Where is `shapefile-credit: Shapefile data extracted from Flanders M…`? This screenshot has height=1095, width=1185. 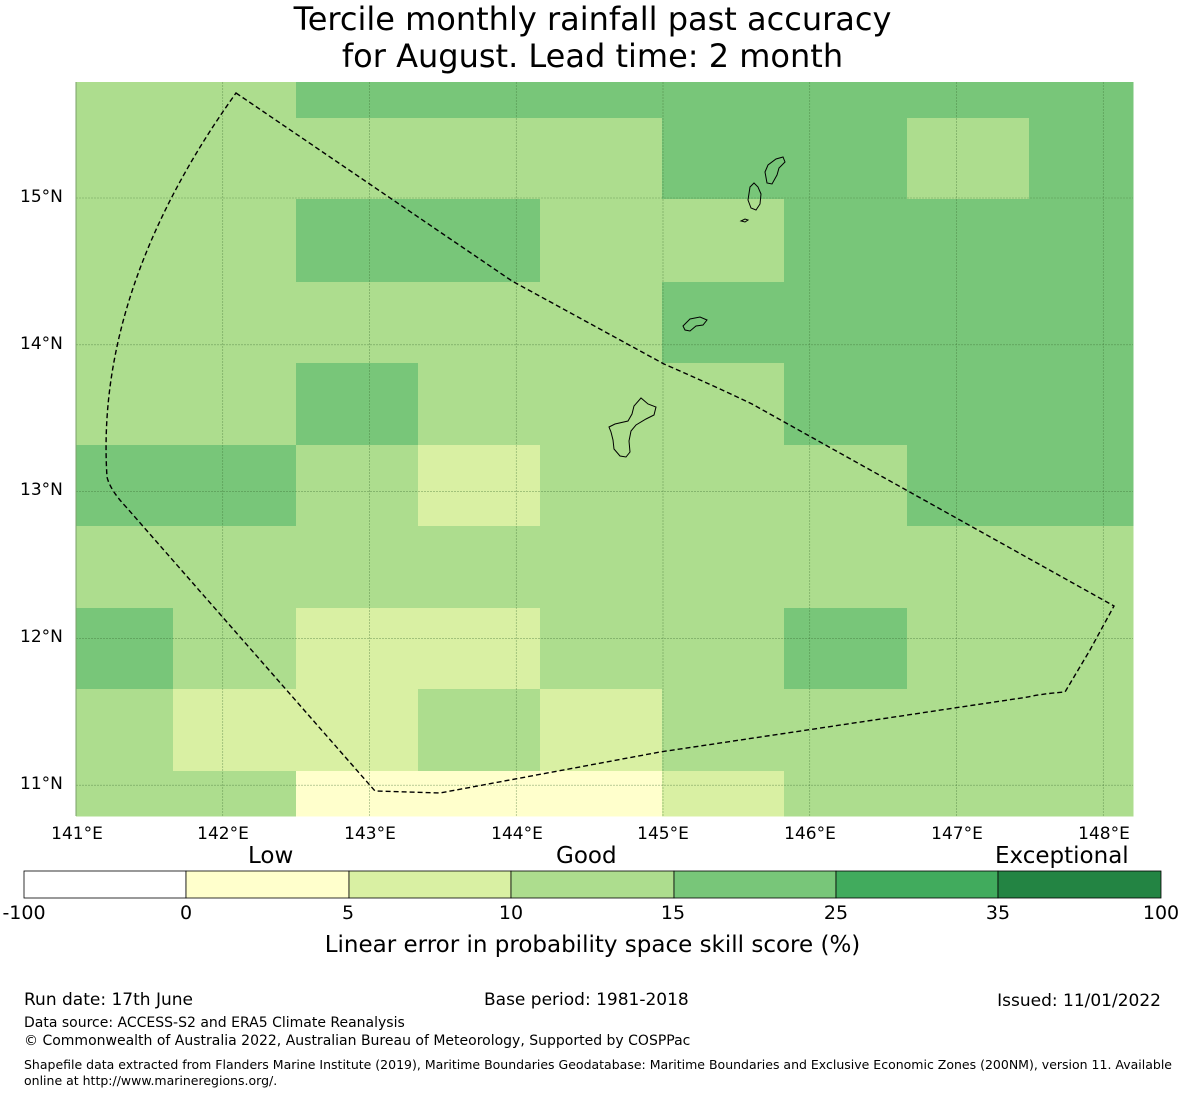
shapefile-credit: Shapefile data extracted from Flanders M… is located at coordinates (598, 1072).